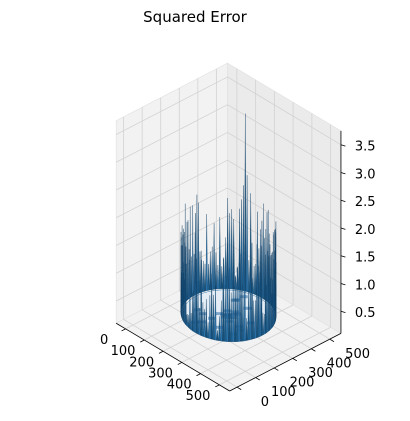  Describe the element at coordinates (365, 202) in the screenshot. I see `z-tick-label: 2.5` at that location.